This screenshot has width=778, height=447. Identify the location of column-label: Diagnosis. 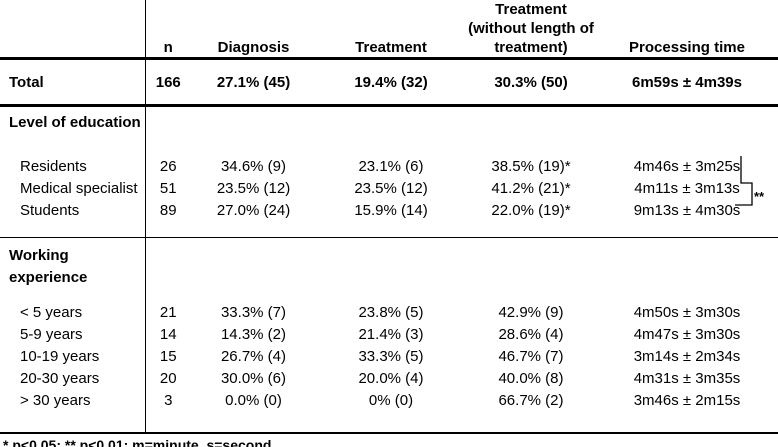
(253, 47).